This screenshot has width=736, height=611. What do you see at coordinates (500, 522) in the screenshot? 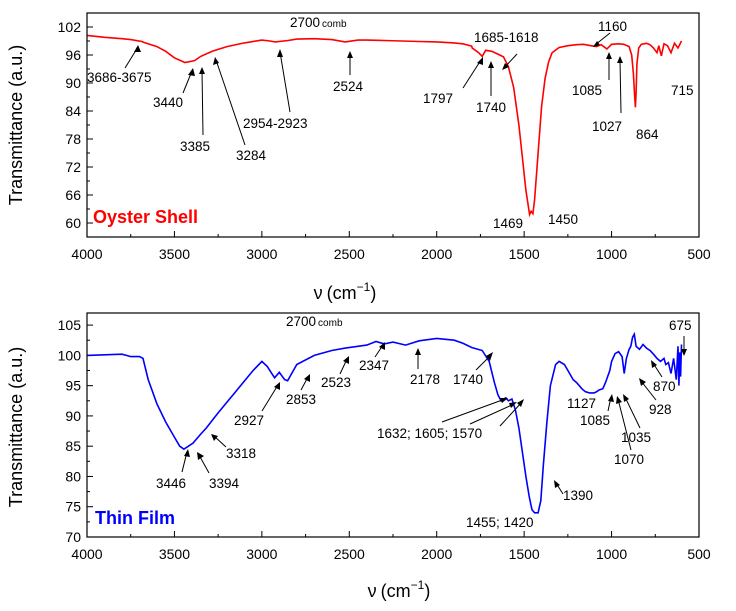
I see `annot-1455-1420: 1455; 1420` at bounding box center [500, 522].